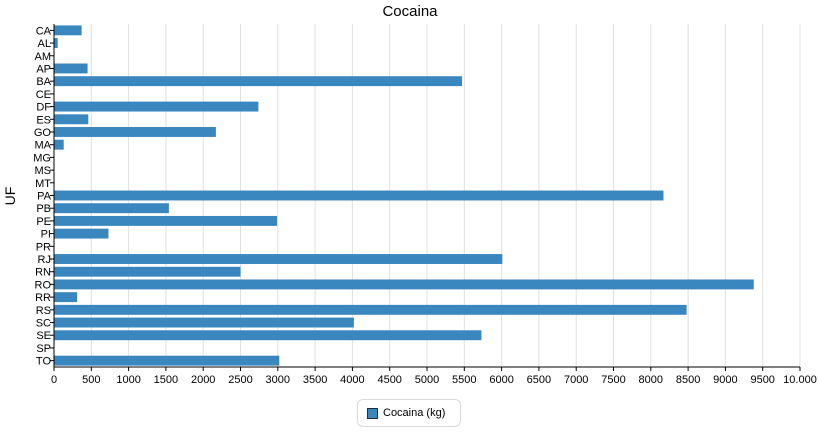 The width and height of the screenshot is (819, 434). What do you see at coordinates (43, 146) in the screenshot?
I see `y-tick-label: MA` at bounding box center [43, 146].